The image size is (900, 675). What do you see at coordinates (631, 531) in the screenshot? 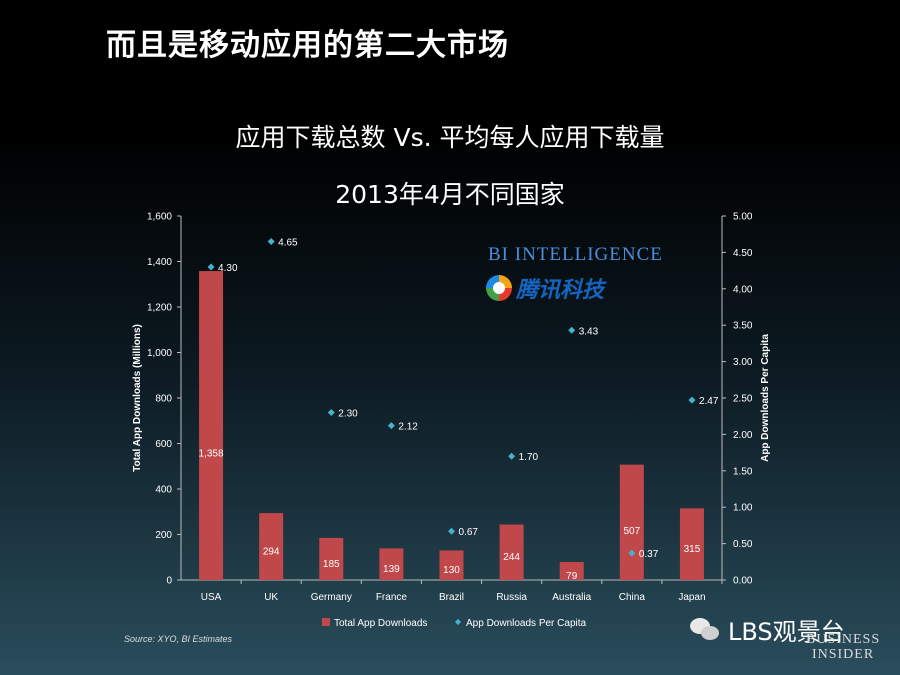
I see `bar-value-label: 507` at bounding box center [631, 531].